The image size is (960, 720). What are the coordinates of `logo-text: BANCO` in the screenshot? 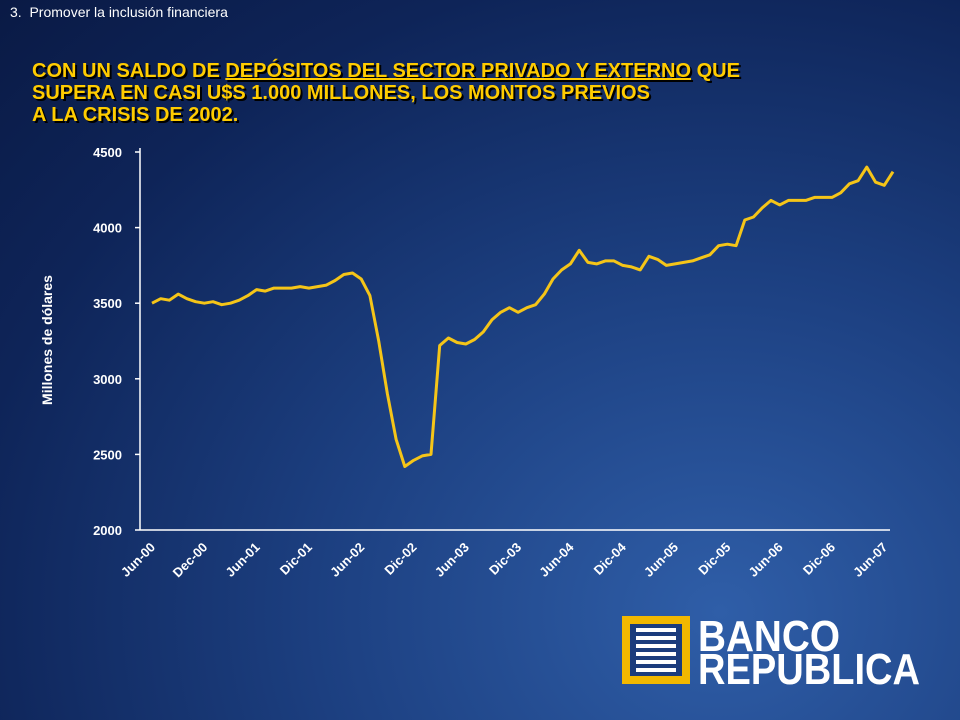 It's located at (769, 636).